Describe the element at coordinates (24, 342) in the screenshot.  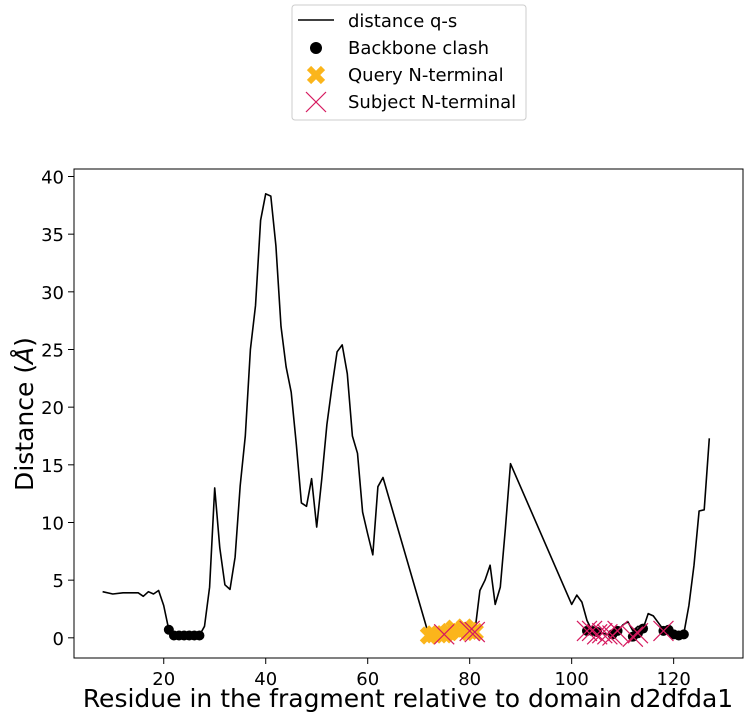
I see `y-axis-label-end: )` at that location.